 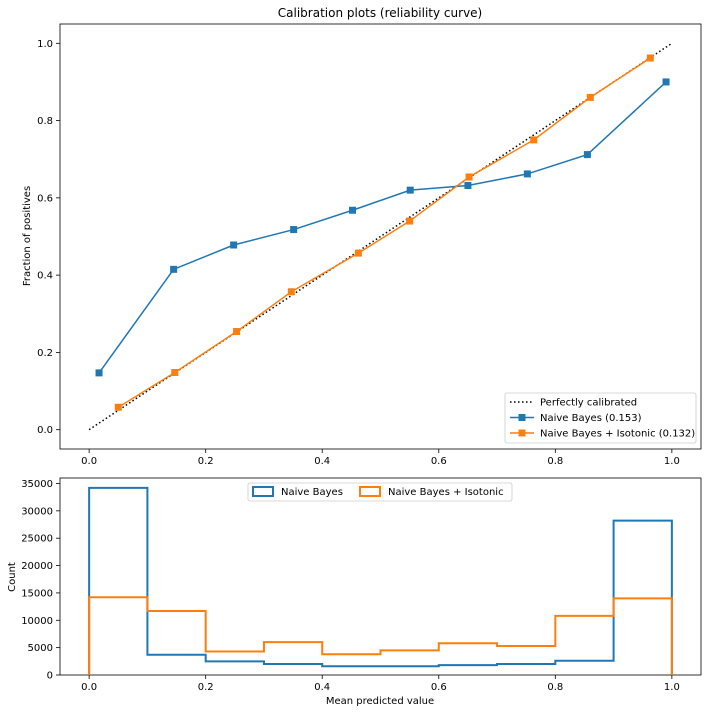 What do you see at coordinates (37, 484) in the screenshot?
I see `y-tick-label: 35000` at bounding box center [37, 484].